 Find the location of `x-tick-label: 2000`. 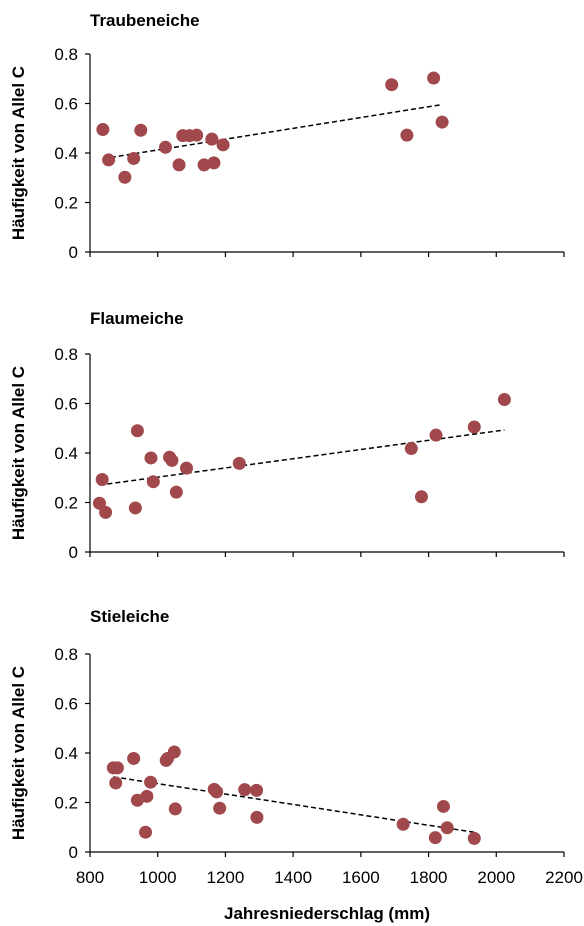

x-tick-label: 2000 is located at coordinates (496, 877).